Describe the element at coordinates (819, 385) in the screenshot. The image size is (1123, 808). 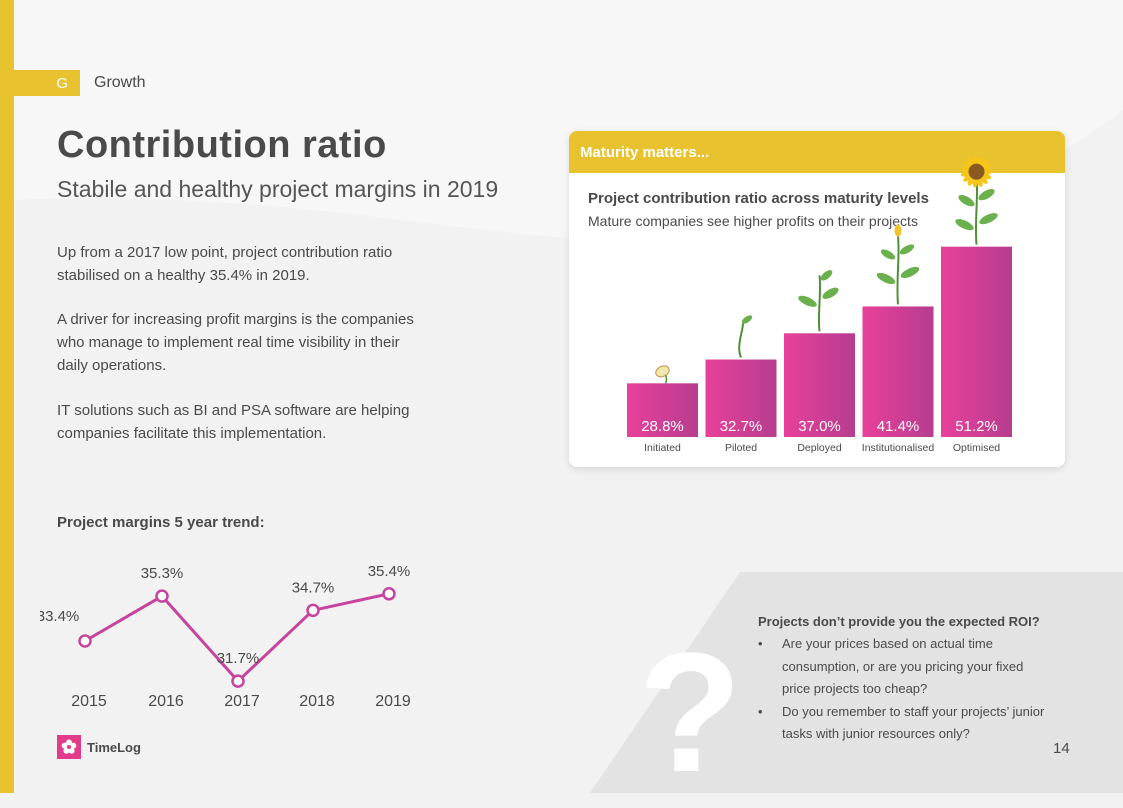
I see `bar-deployed` at that location.